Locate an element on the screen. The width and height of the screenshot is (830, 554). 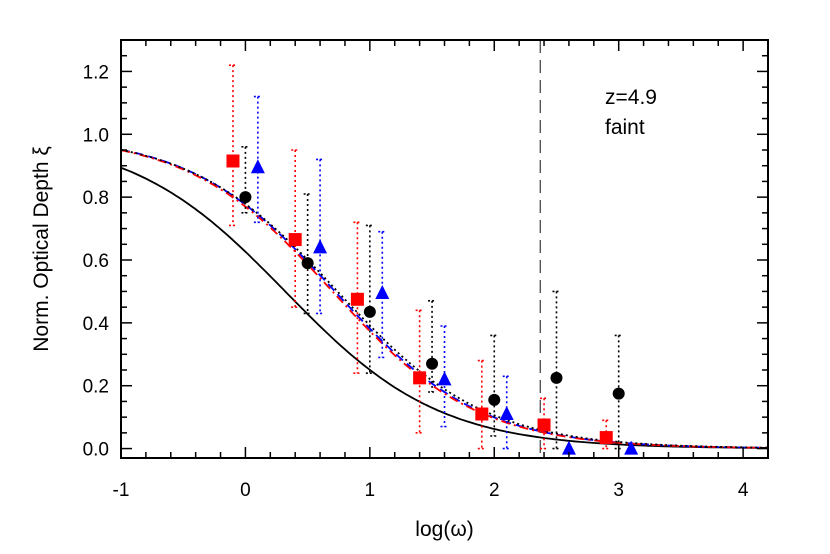
redshift-annotation: z=4.9 is located at coordinates (631, 97).